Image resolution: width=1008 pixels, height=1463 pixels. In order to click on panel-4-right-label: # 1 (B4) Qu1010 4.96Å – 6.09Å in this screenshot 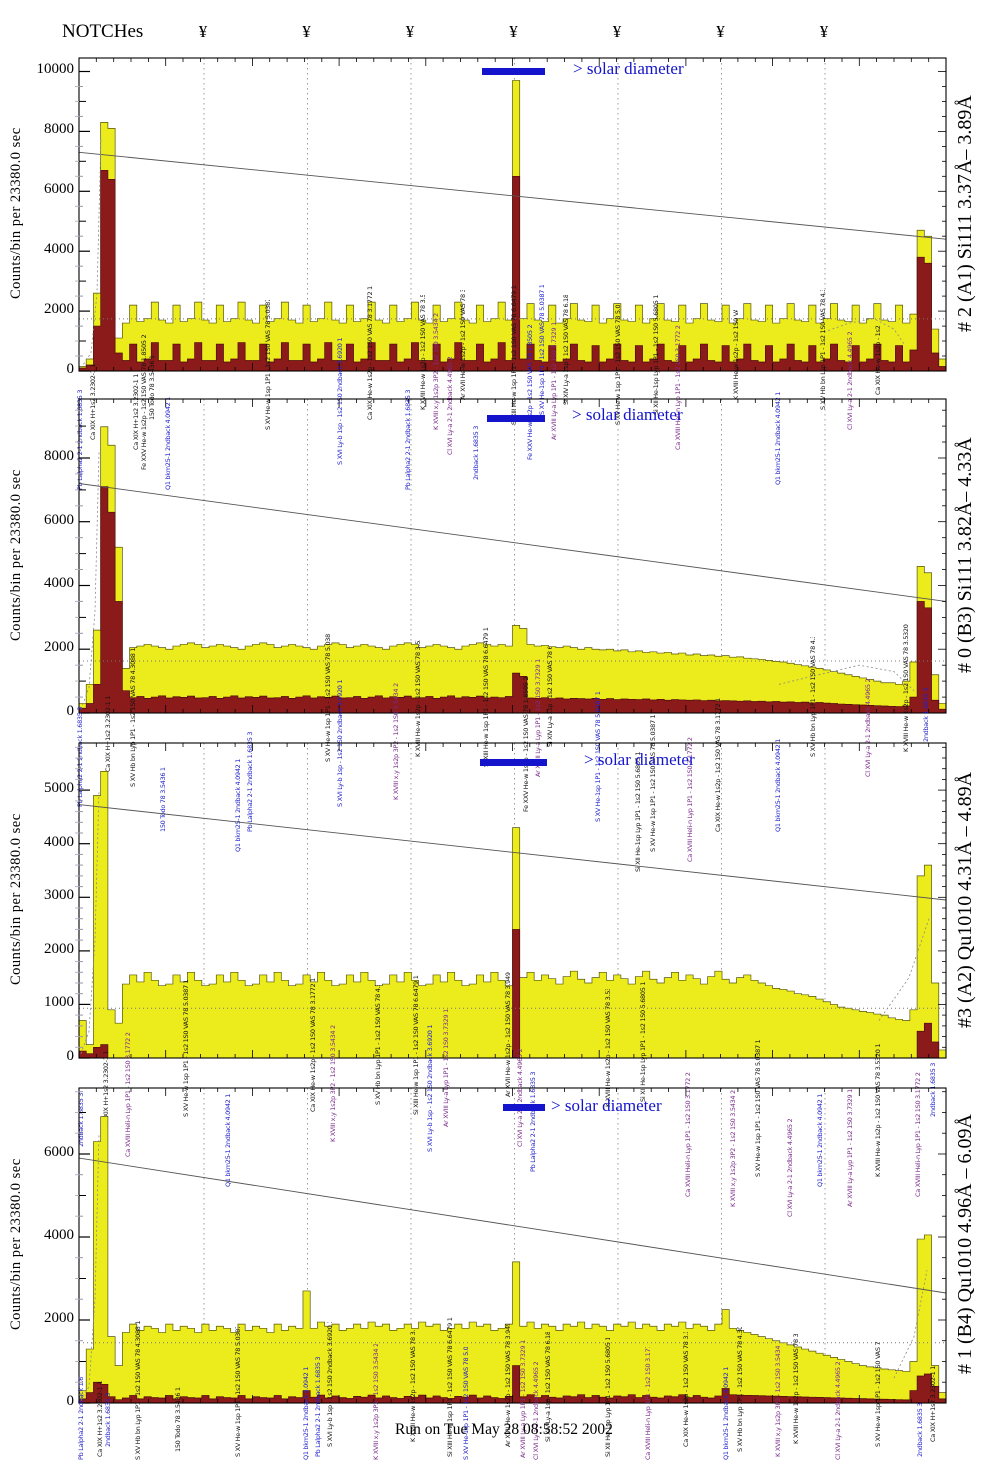, I will do `click(965, 1244)`.